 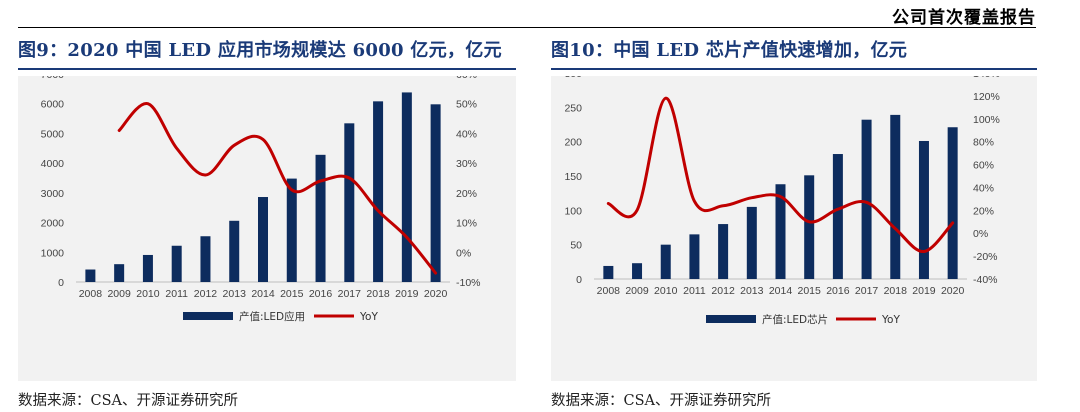 I want to click on y-left-tick-label: 50, so click(x=576, y=246).